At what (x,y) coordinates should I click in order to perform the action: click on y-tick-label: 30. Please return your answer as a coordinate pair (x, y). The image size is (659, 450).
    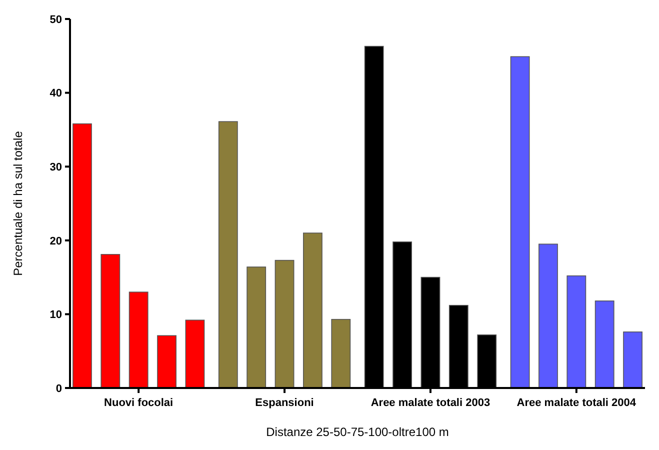
    Looking at the image, I should click on (56, 167).